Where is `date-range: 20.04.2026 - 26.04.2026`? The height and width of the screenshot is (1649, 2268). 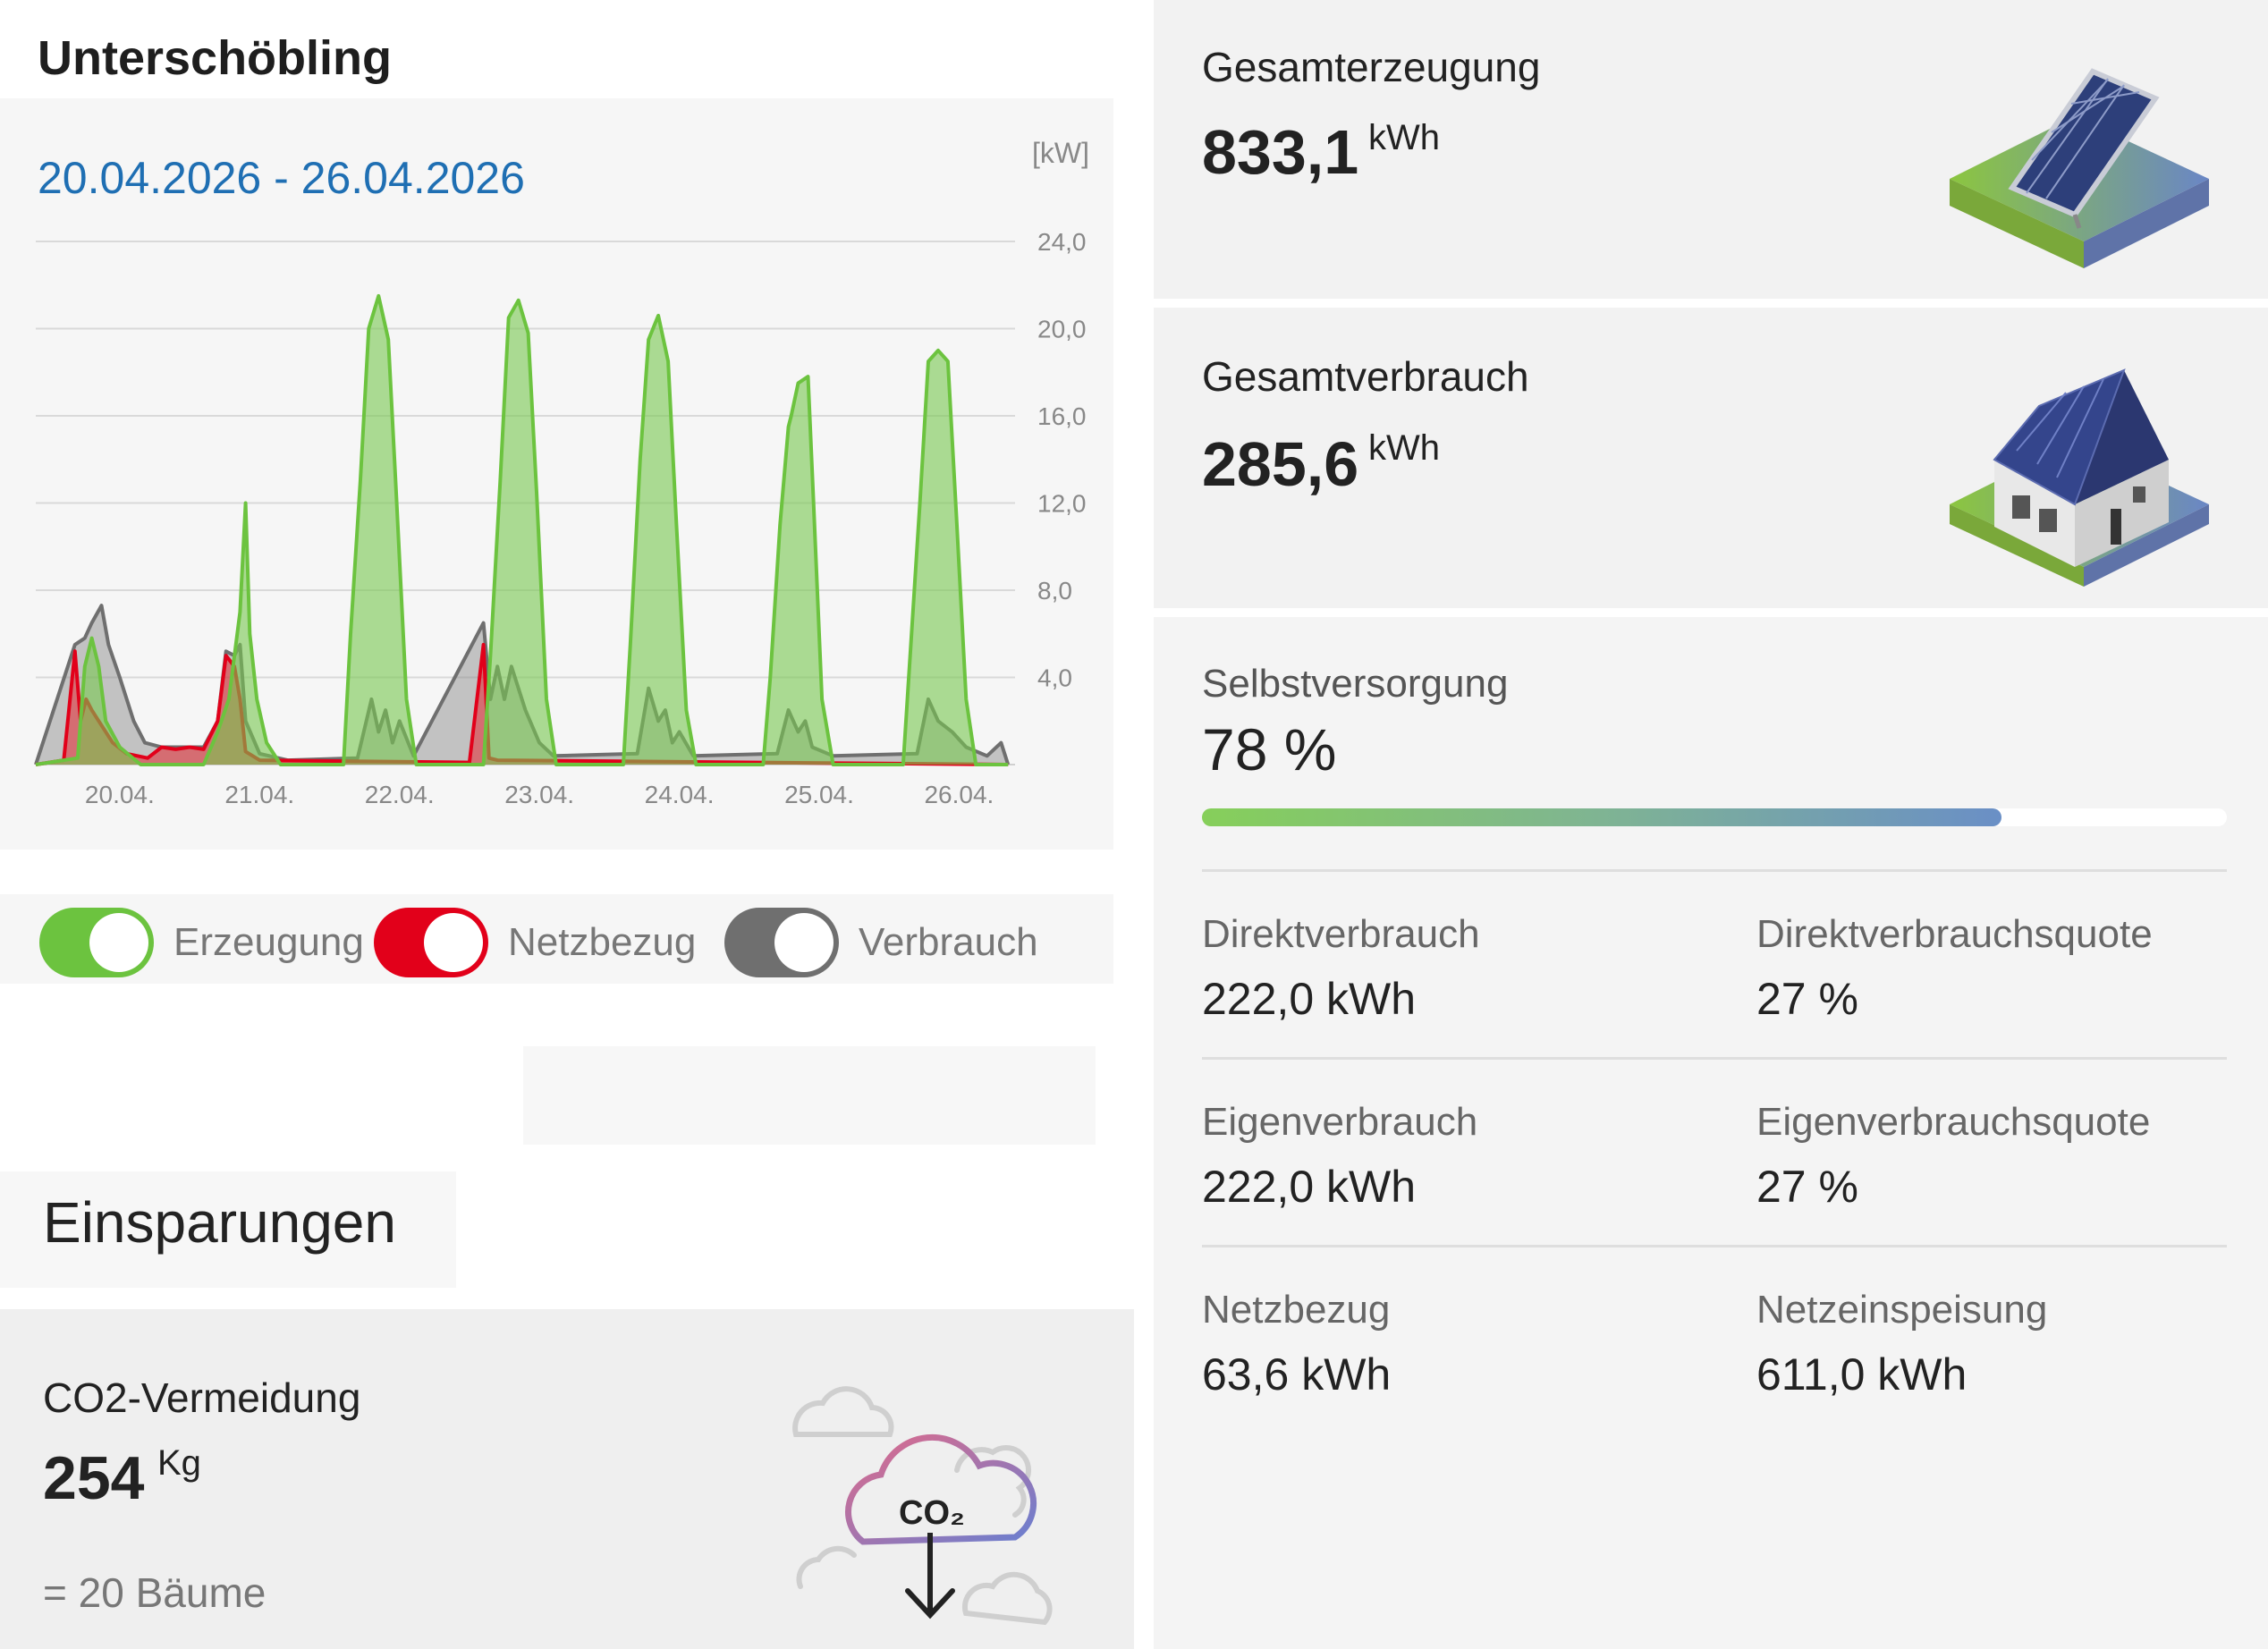
date-range: 20.04.2026 - 26.04.2026 is located at coordinates (281, 178).